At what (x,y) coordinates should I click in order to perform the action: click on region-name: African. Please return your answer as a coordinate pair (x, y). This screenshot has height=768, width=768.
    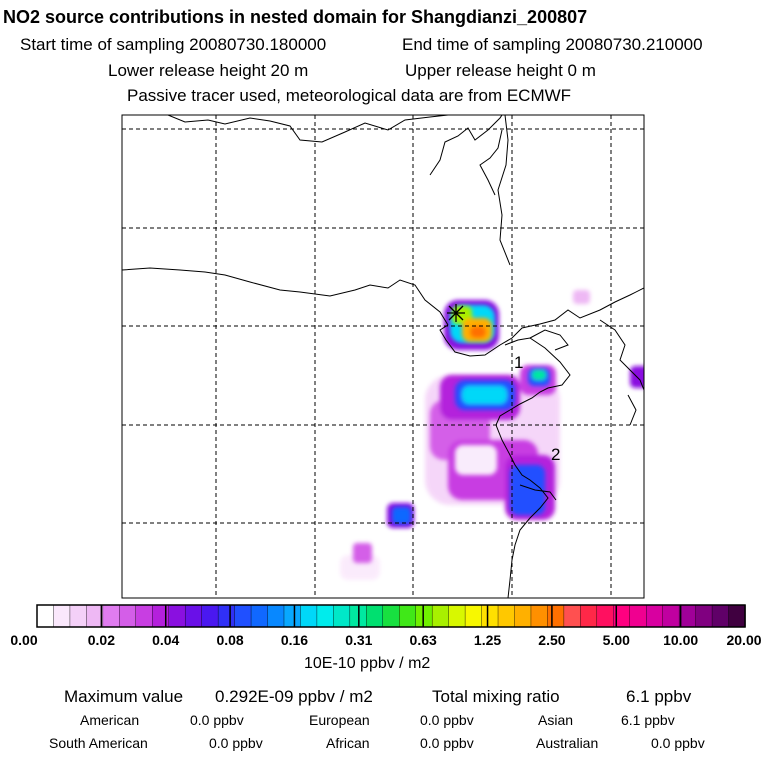
    Looking at the image, I should click on (348, 743).